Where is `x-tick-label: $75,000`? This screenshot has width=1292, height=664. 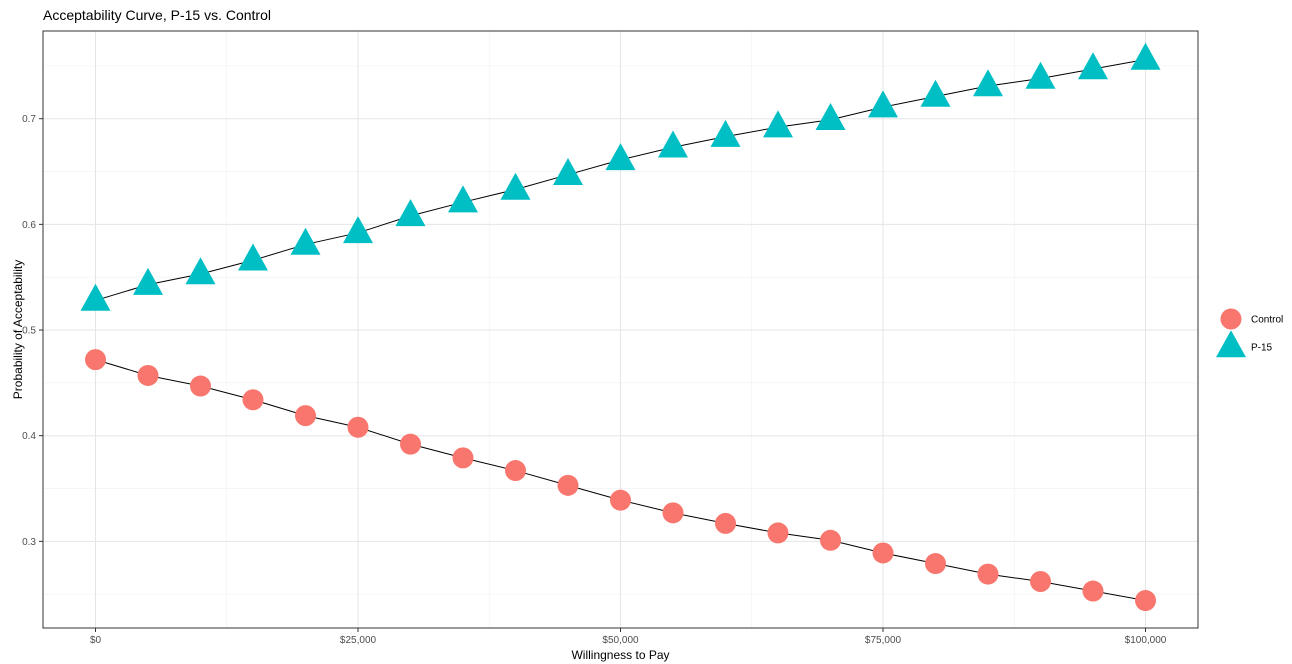 x-tick-label: $75,000 is located at coordinates (883, 640).